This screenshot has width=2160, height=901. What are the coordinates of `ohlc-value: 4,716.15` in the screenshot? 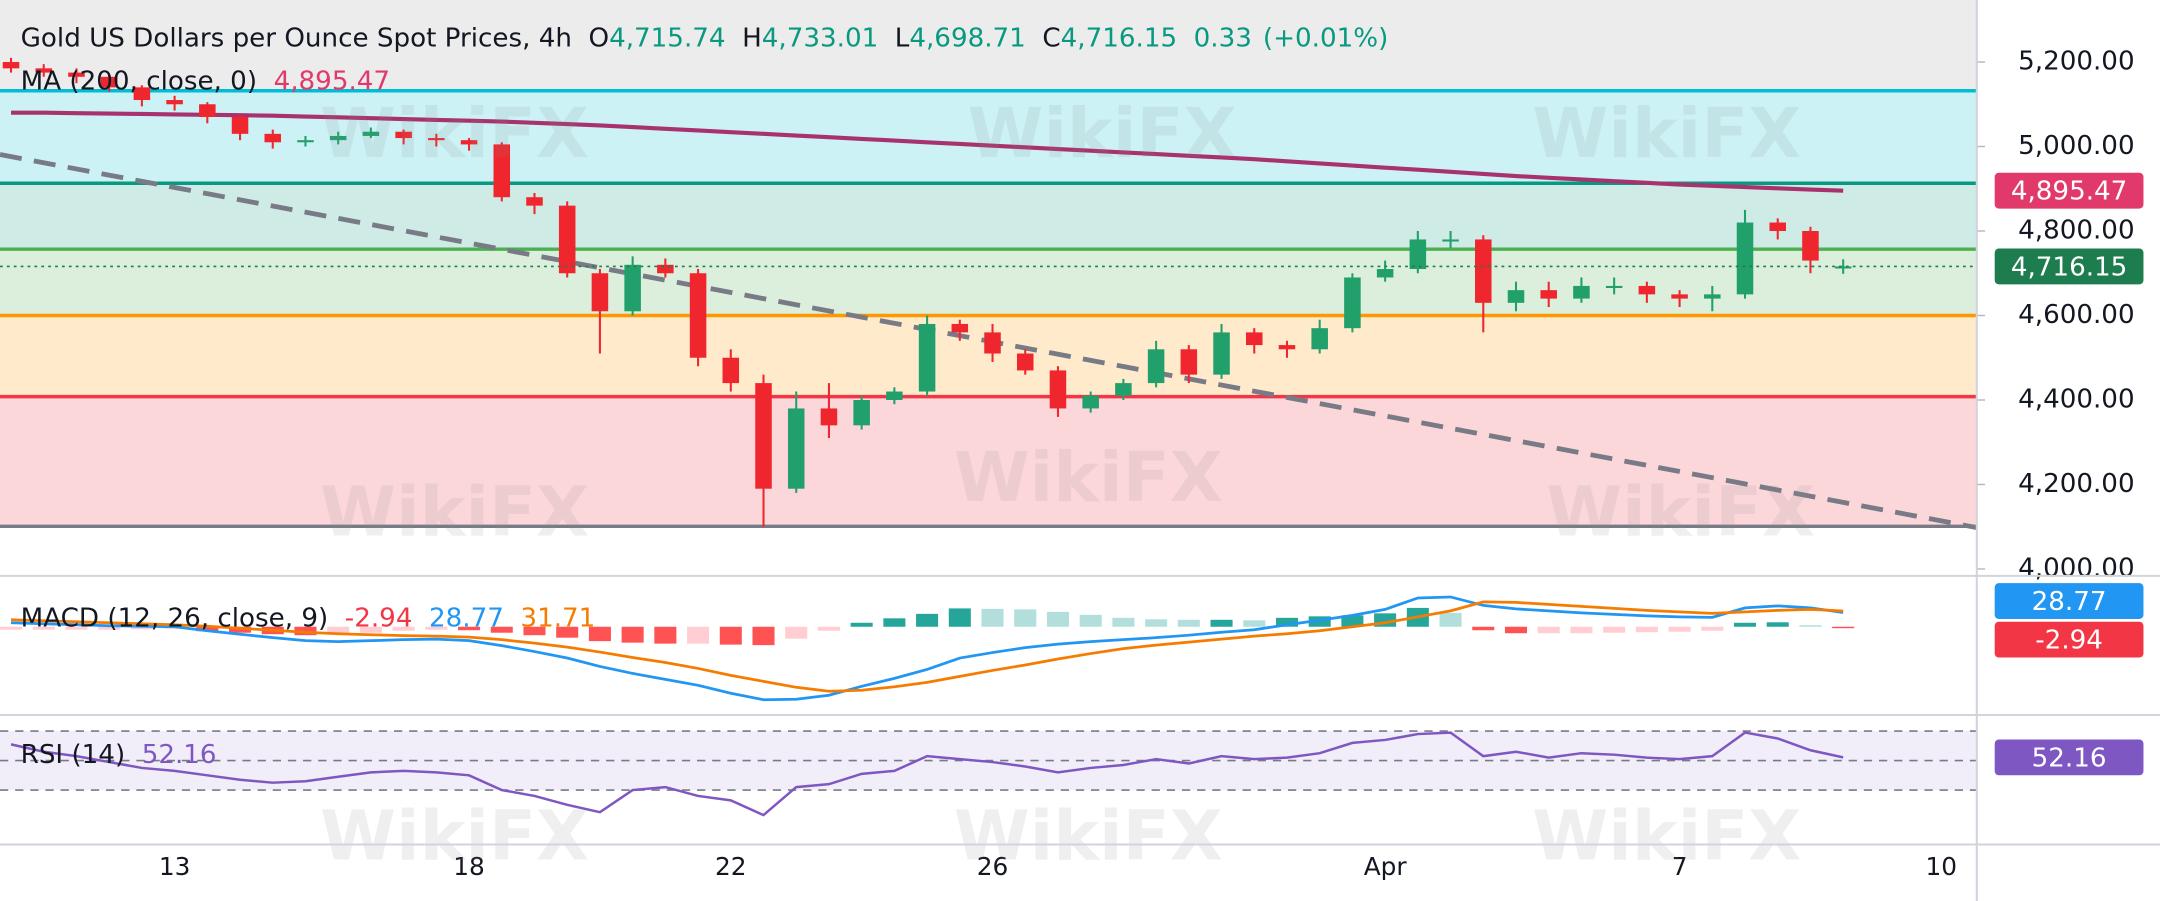 It's located at (1119, 38).